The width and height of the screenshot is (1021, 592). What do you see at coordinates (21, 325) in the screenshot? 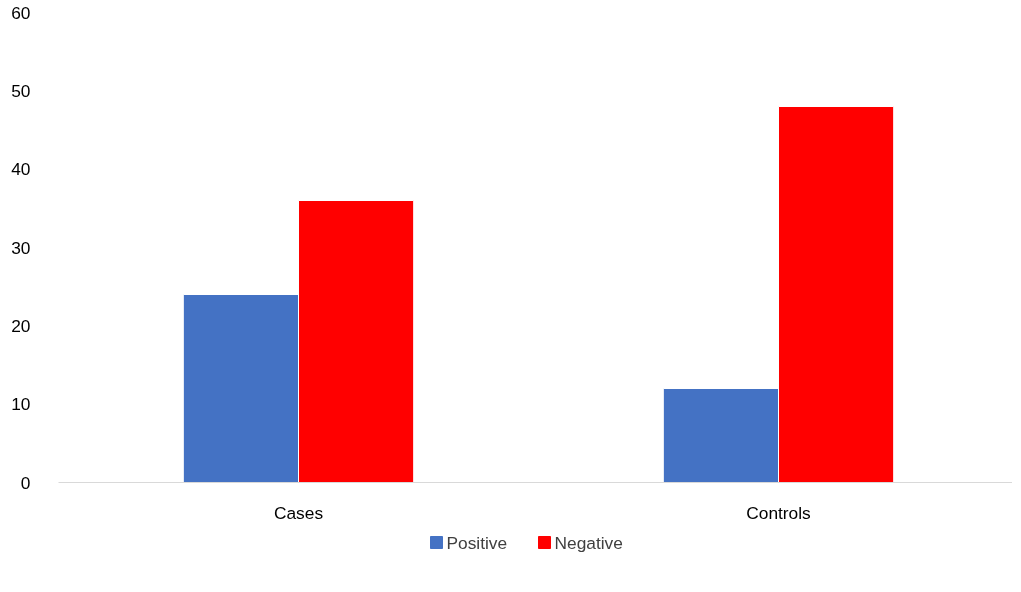
I see `y-tick-label: 20` at bounding box center [21, 325].